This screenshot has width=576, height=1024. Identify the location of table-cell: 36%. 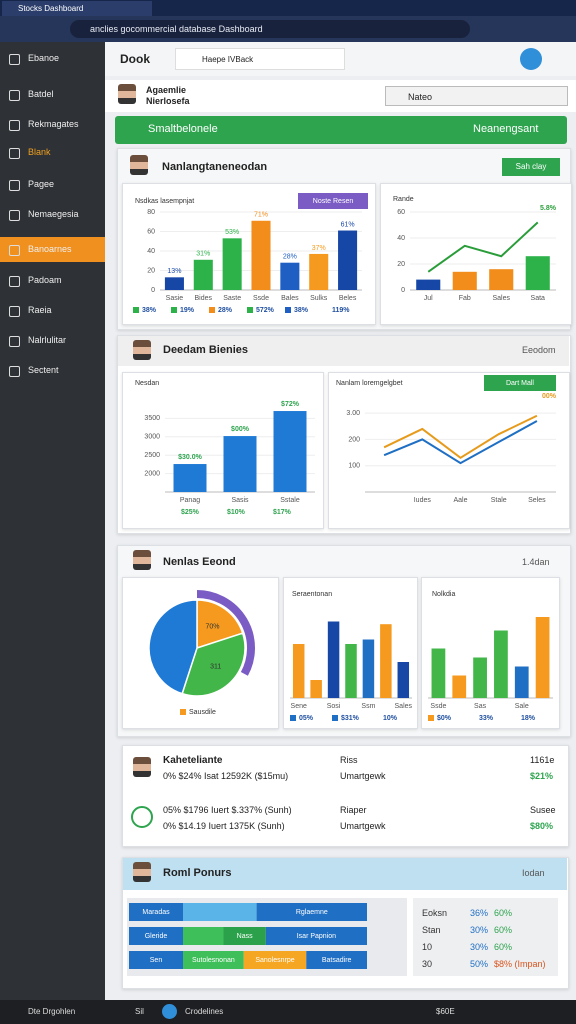
(479, 913).